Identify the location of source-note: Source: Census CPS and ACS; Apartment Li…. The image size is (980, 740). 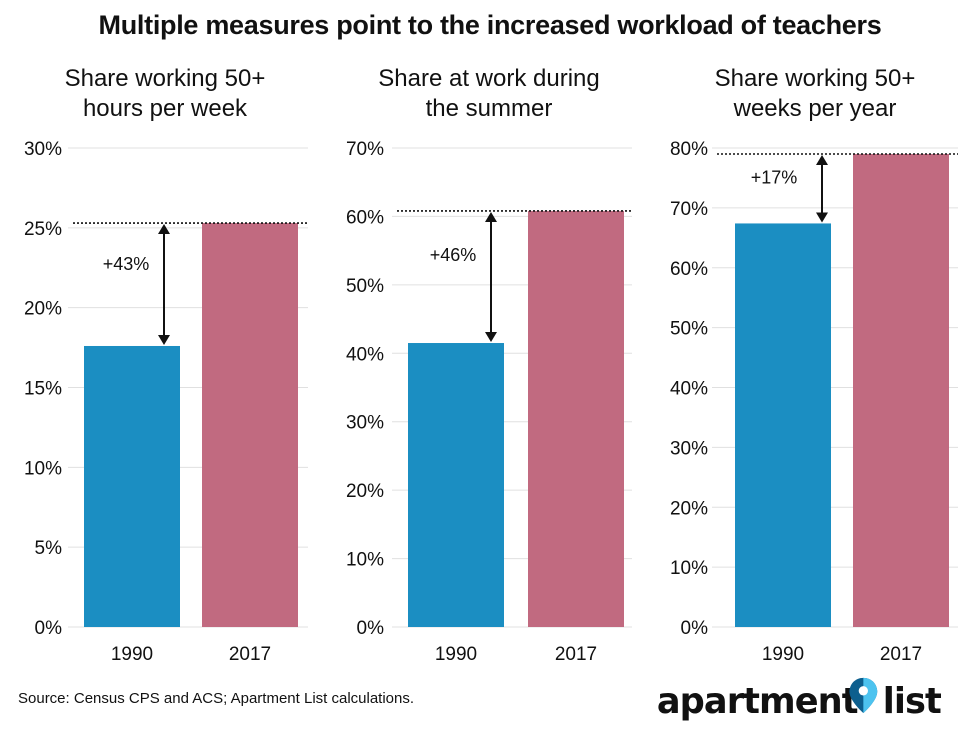
(216, 698).